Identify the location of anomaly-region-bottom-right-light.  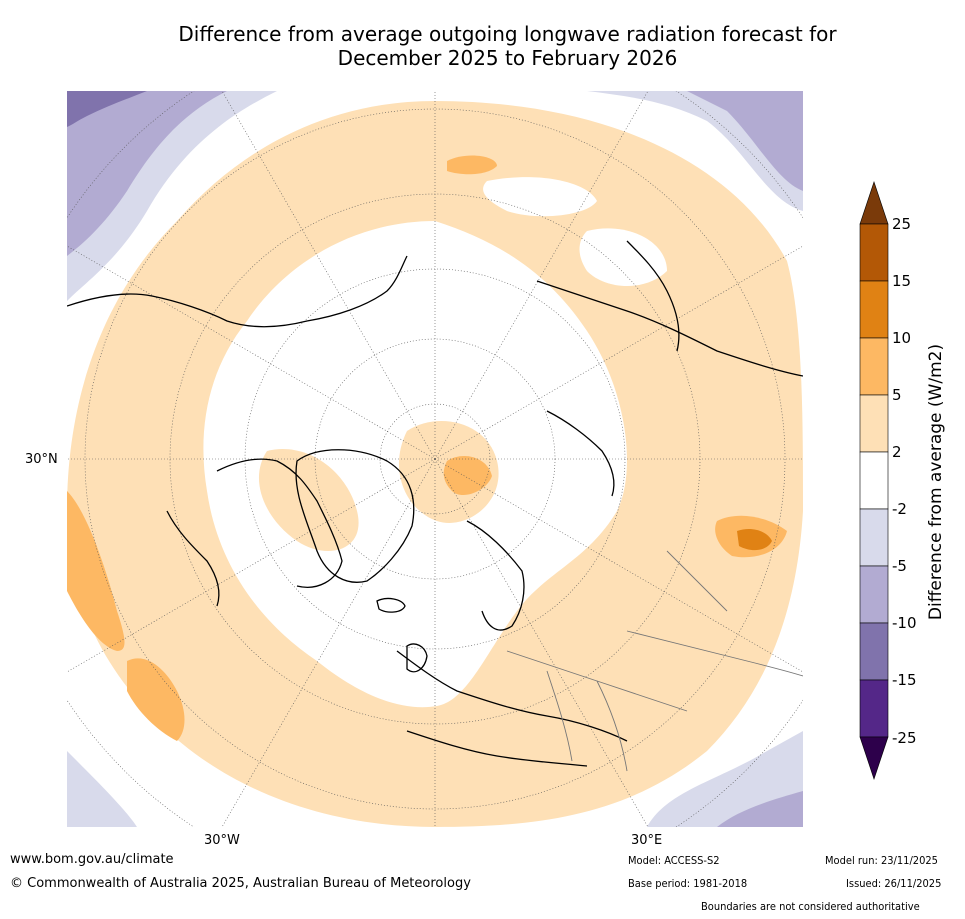
(725, 779).